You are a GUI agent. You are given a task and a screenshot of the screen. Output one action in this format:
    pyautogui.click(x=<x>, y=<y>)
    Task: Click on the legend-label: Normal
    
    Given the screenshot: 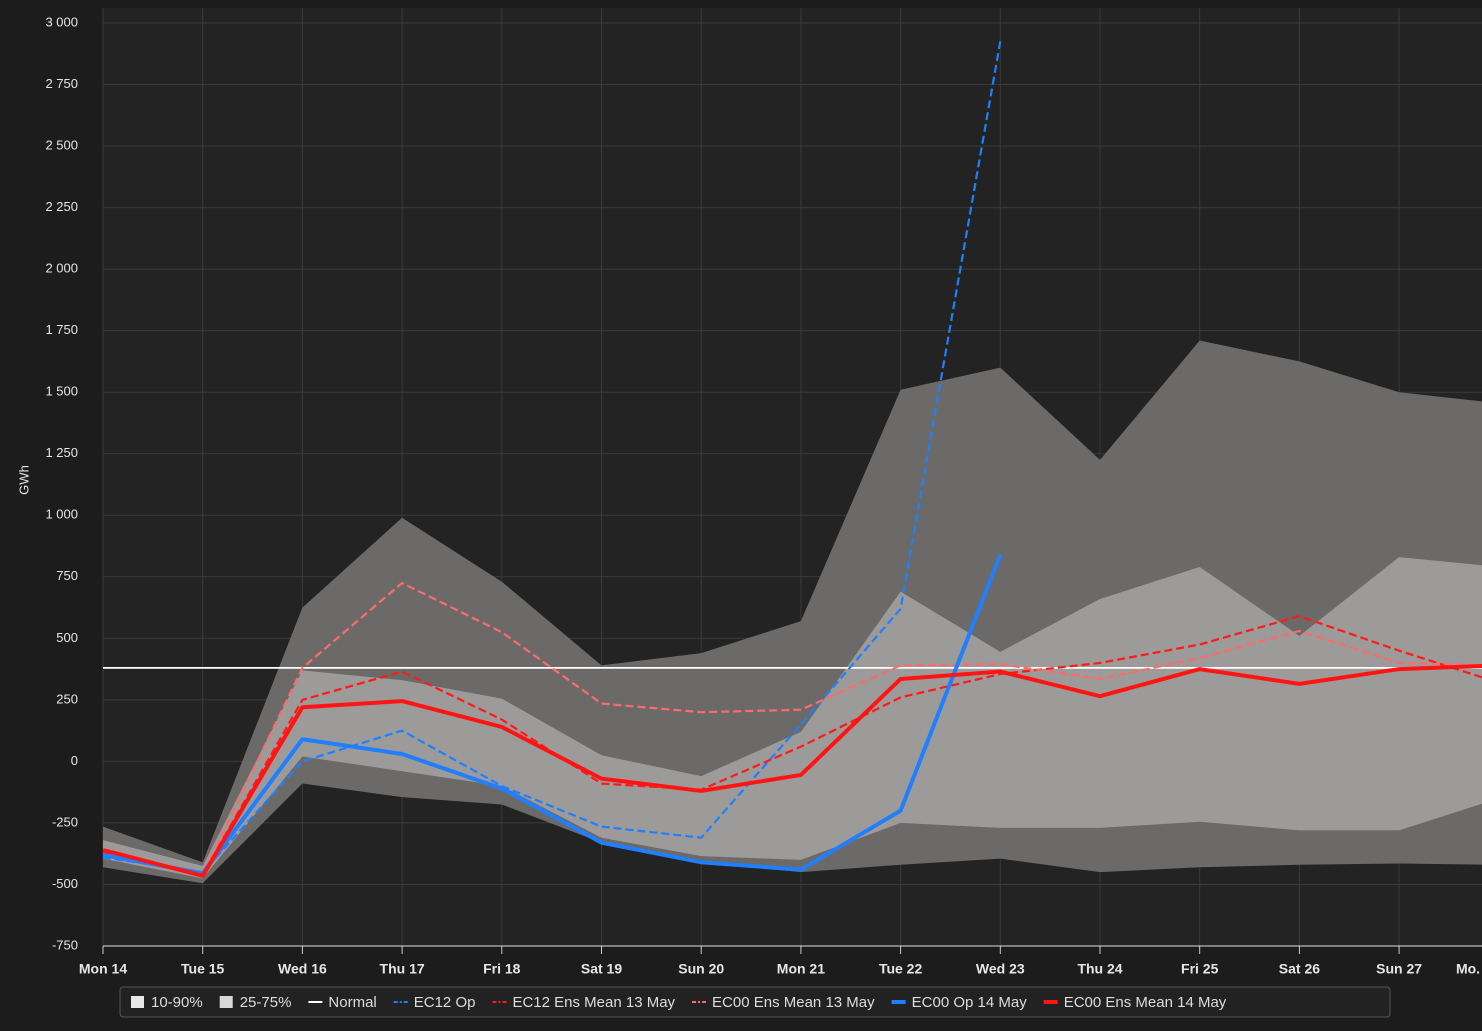 What is the action you would take?
    pyautogui.click(x=352, y=1002)
    